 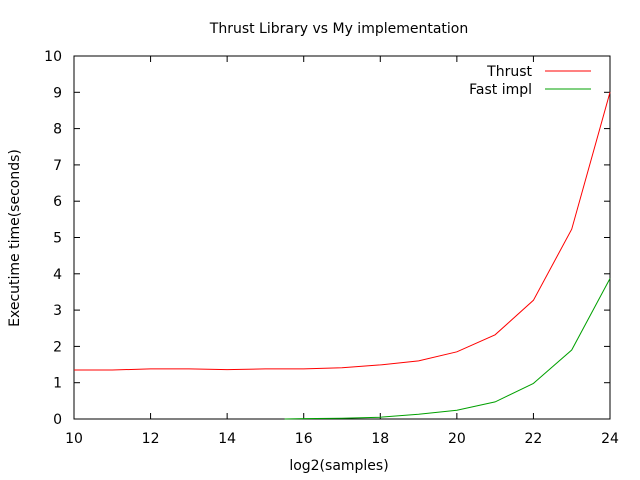 What do you see at coordinates (57, 239) in the screenshot?
I see `y-tick-label: 5` at bounding box center [57, 239].